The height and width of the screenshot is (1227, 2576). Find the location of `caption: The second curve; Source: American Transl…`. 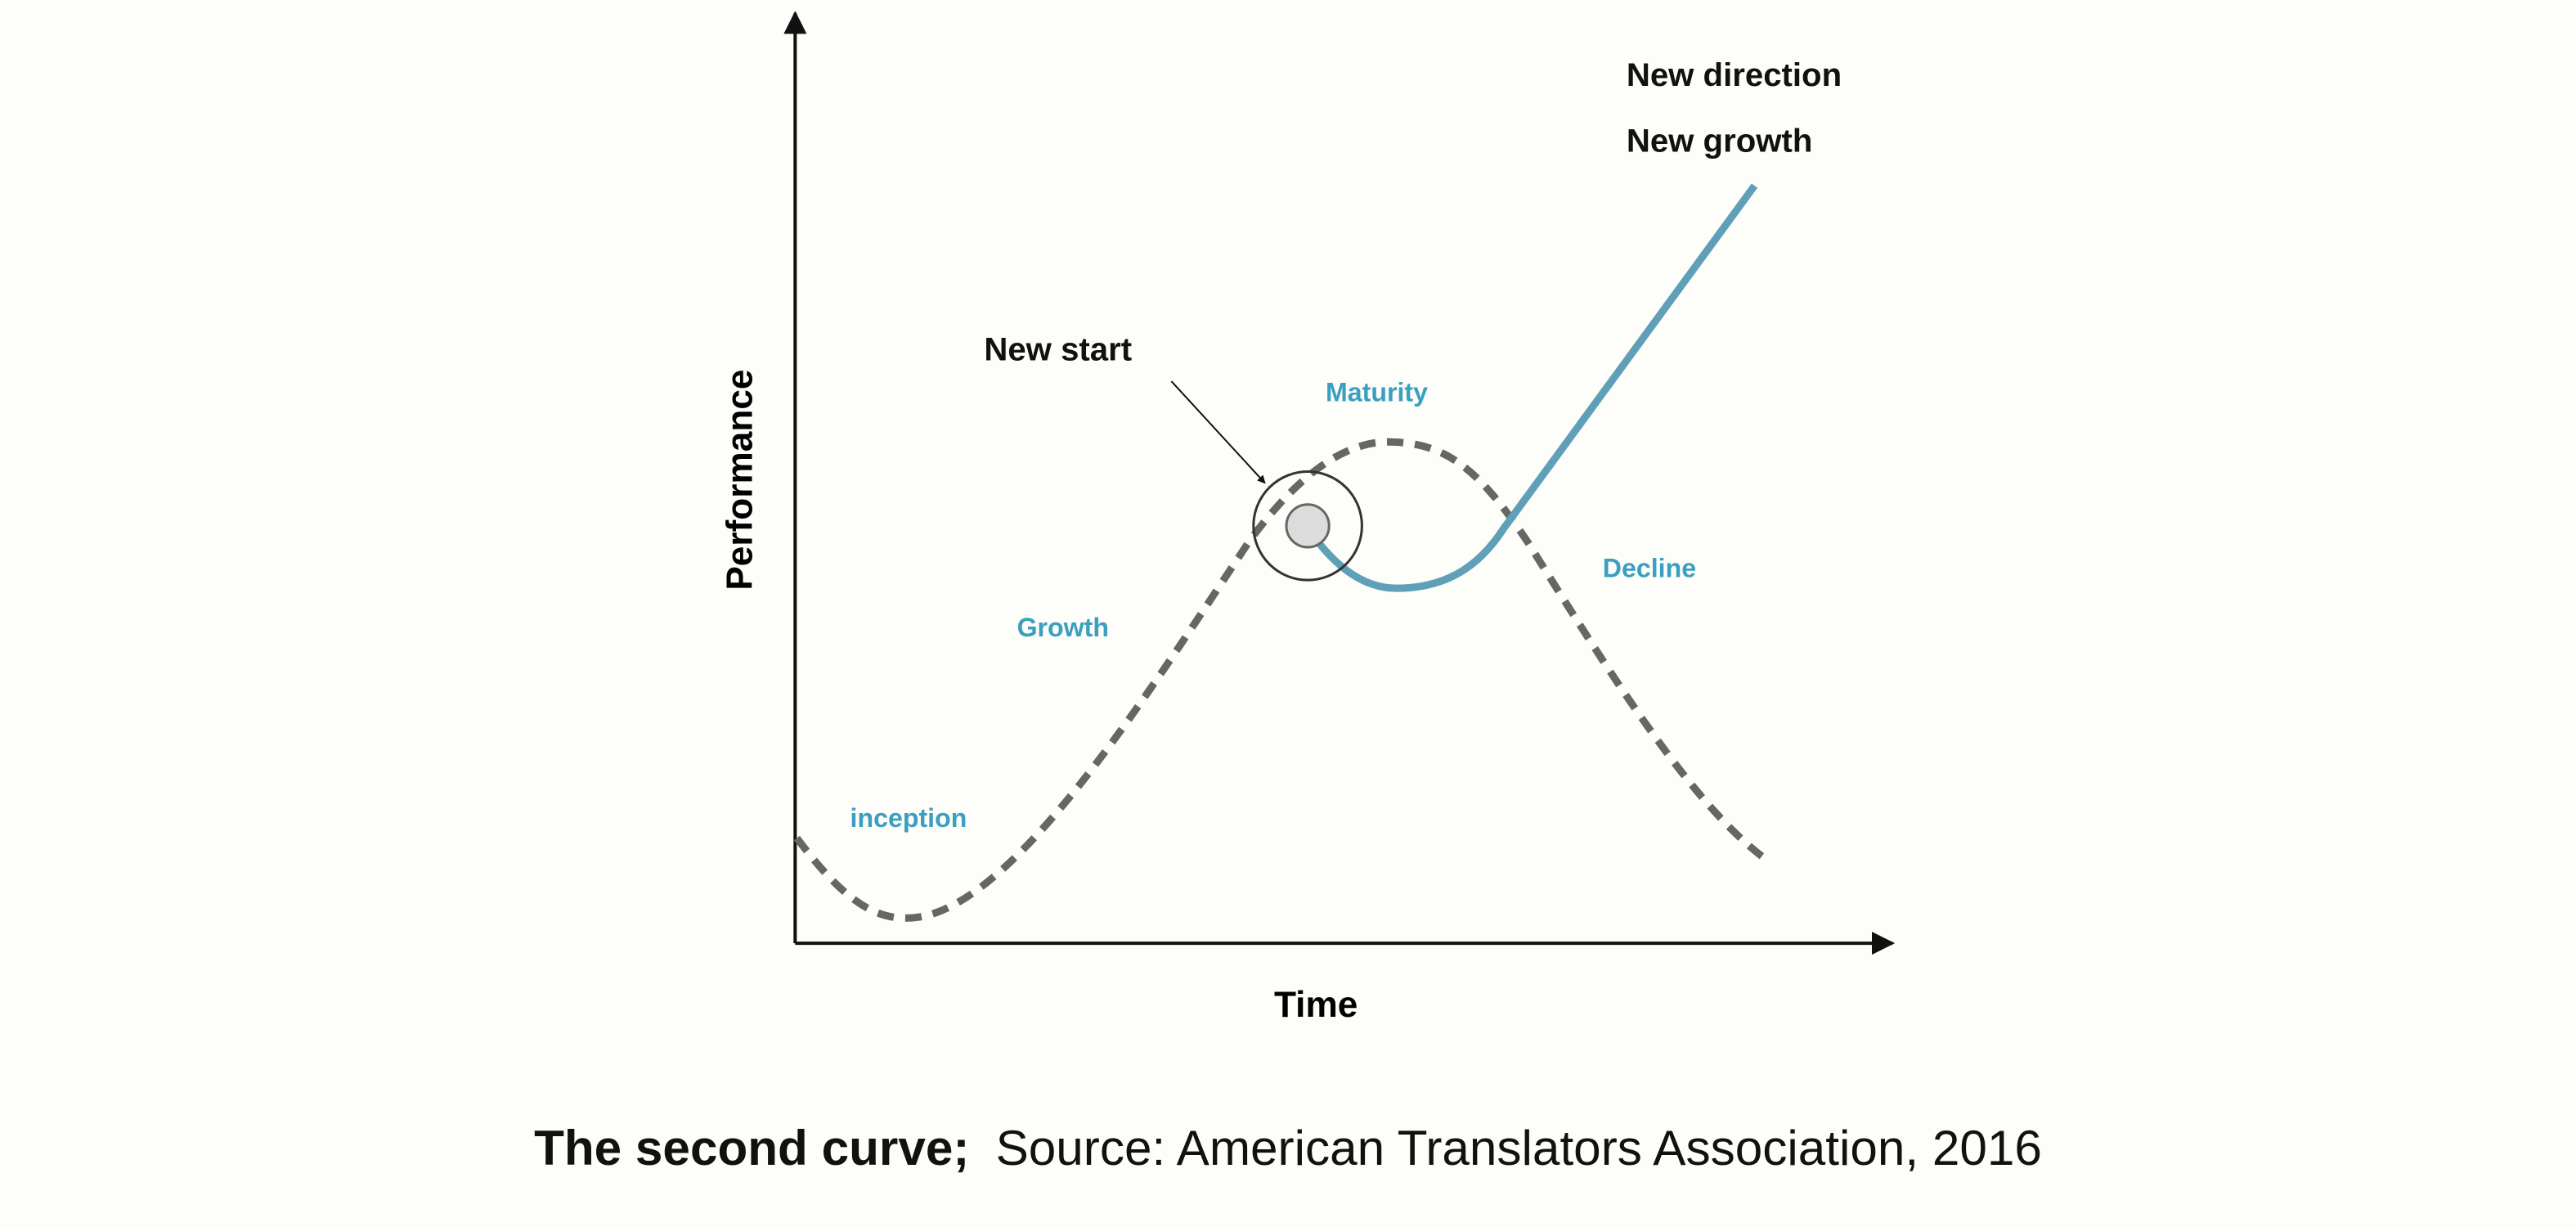

caption: The second curve; Source: American Transl… is located at coordinates (1288, 1147).